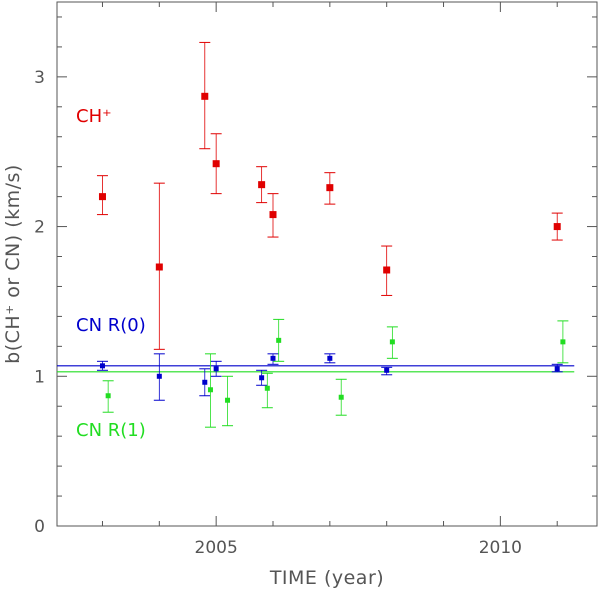 This screenshot has width=600, height=590. What do you see at coordinates (39, 78) in the screenshot?
I see `y-tick-label: 3` at bounding box center [39, 78].